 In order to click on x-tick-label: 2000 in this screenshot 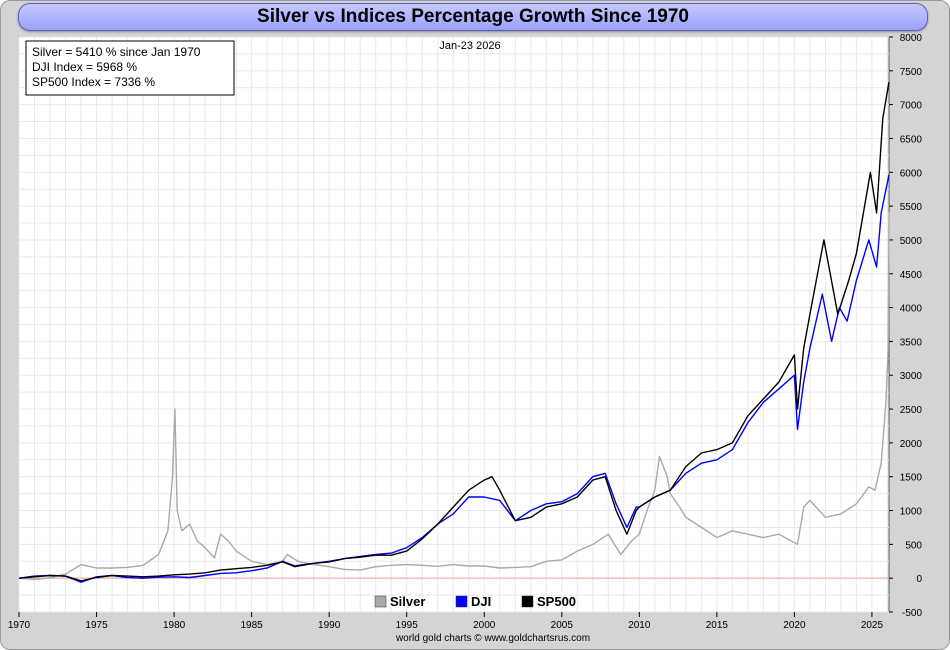, I will do `click(484, 625)`.